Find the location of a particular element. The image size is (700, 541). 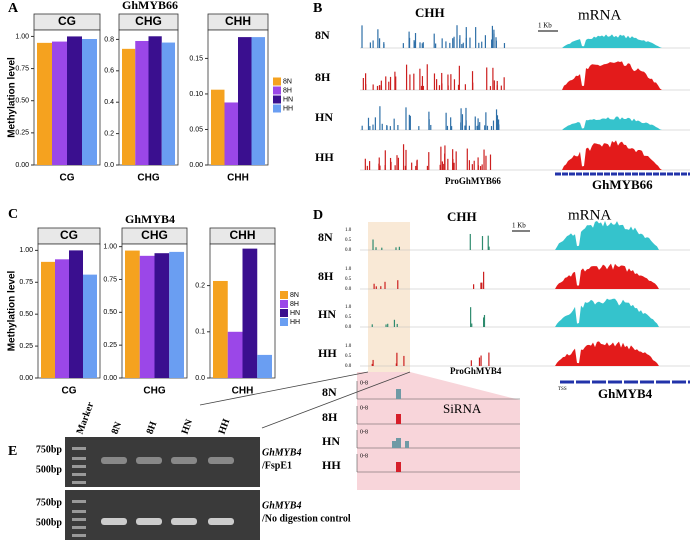

track-label: 8H is located at coordinates (326, 276).